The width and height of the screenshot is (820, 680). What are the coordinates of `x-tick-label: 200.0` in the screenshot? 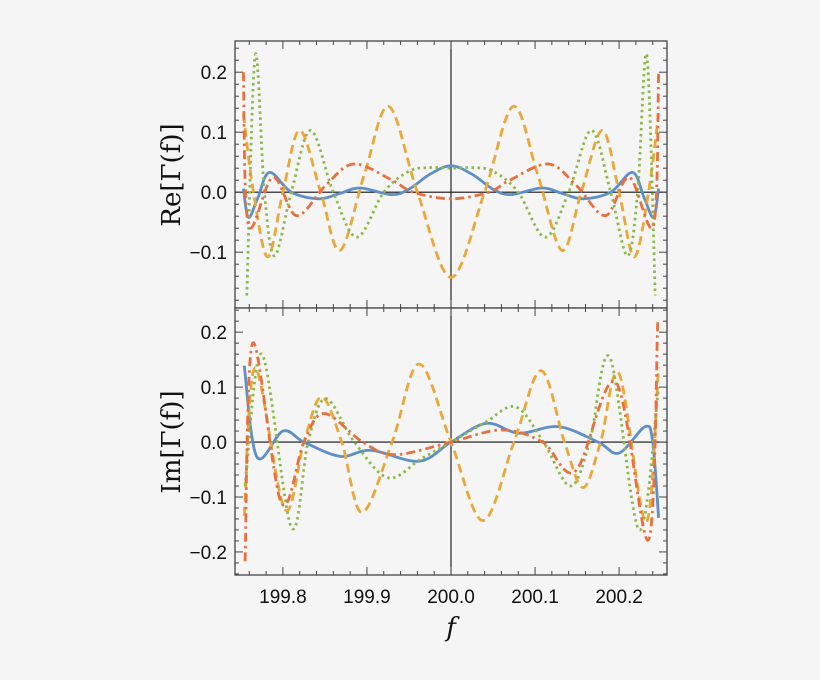 It's located at (451, 597).